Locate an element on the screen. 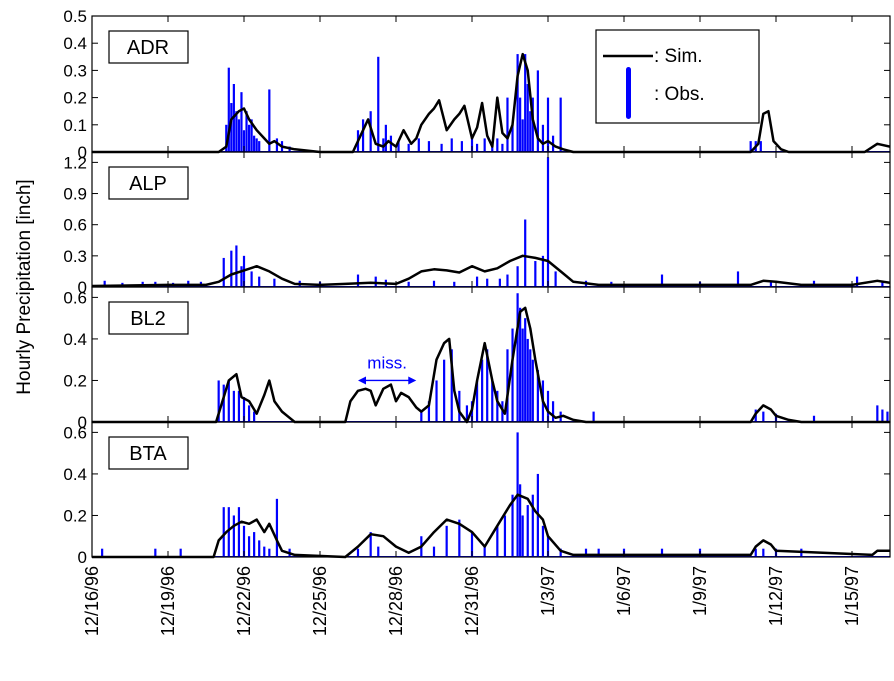  legend: : Sim. : Obs. is located at coordinates (677, 76).